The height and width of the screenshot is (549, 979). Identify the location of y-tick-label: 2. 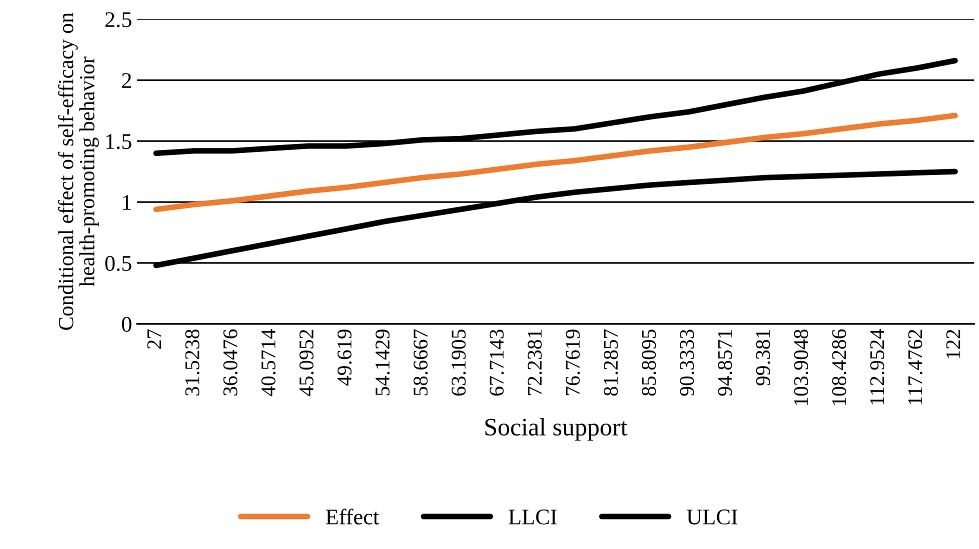
(126, 80).